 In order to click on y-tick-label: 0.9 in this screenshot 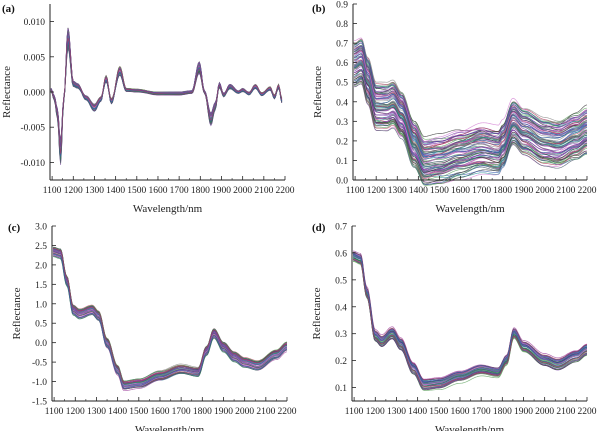, I will do `click(342, 6)`.